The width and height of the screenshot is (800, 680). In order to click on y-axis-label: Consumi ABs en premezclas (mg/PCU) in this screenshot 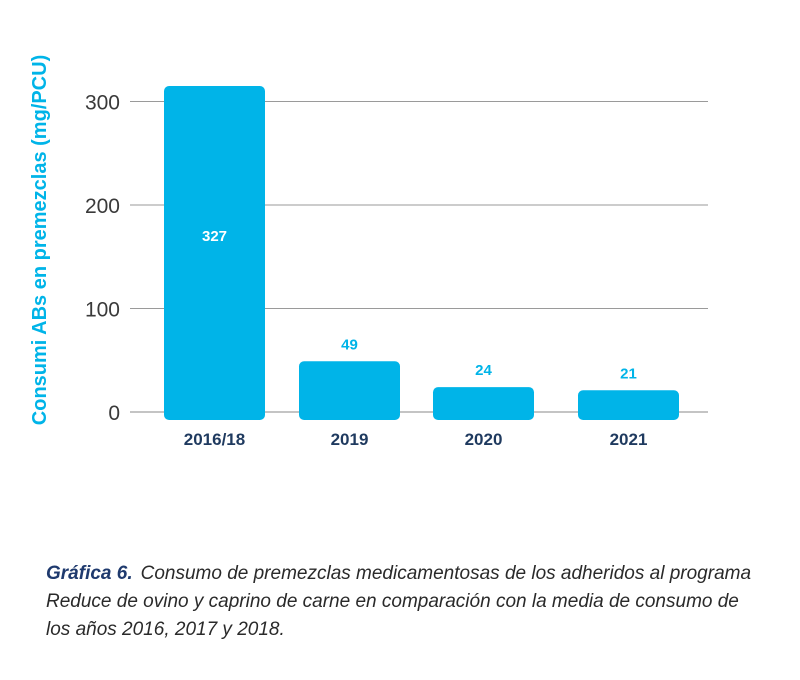, I will do `click(40, 240)`.